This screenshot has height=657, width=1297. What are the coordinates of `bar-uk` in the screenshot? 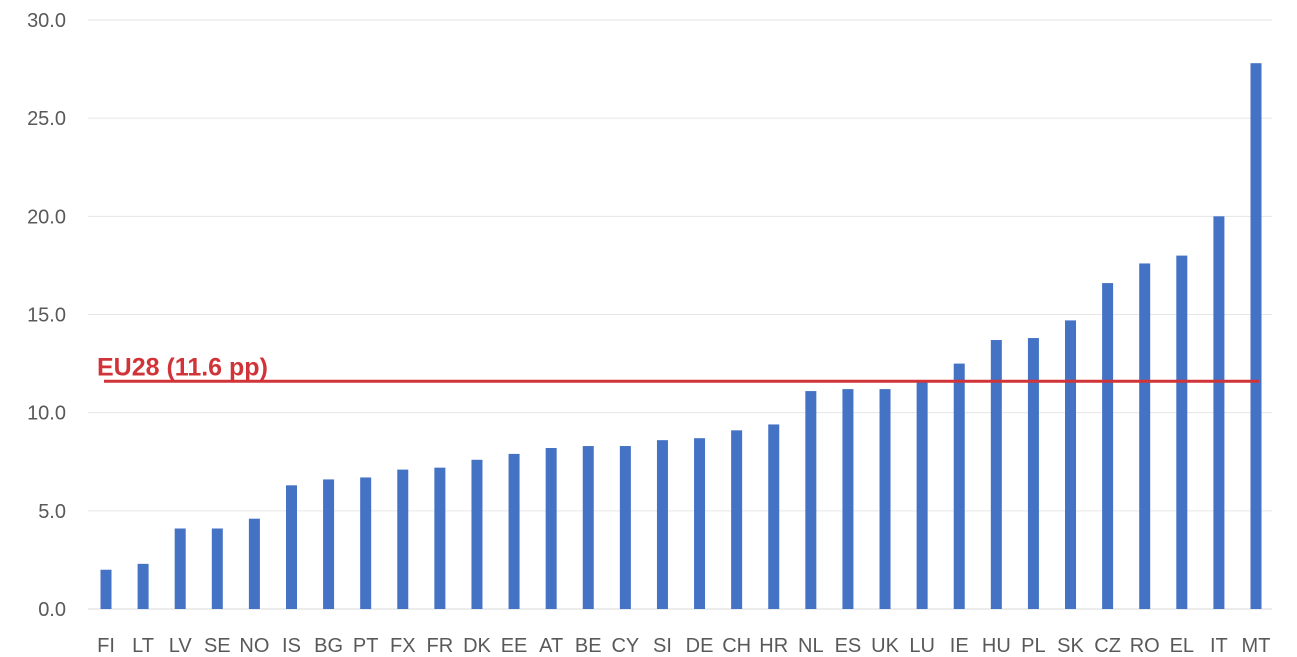 It's located at (885, 499).